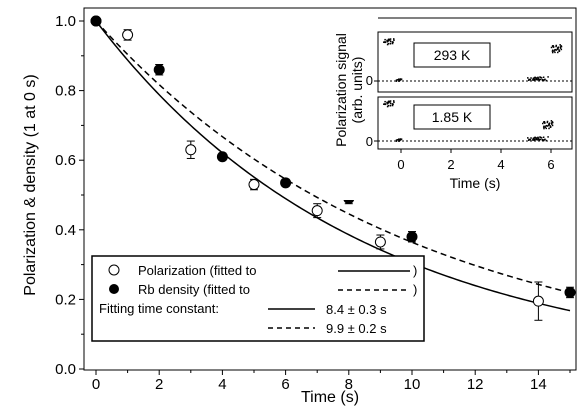  What do you see at coordinates (369, 141) in the screenshot?
I see `inset-panel2-y-tick: 0` at bounding box center [369, 141].